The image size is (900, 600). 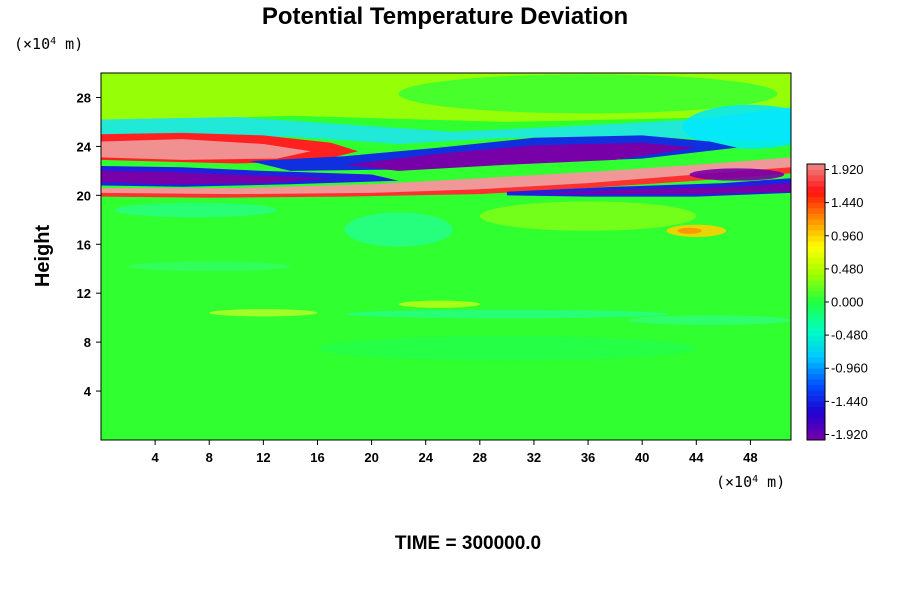 I want to click on cold-right-purple, so click(x=662, y=189).